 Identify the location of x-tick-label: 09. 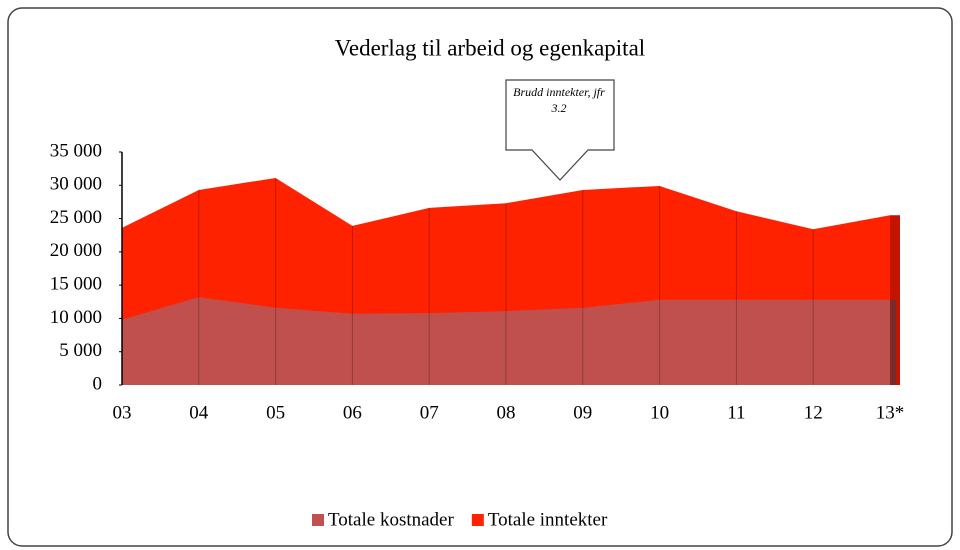
(582, 412).